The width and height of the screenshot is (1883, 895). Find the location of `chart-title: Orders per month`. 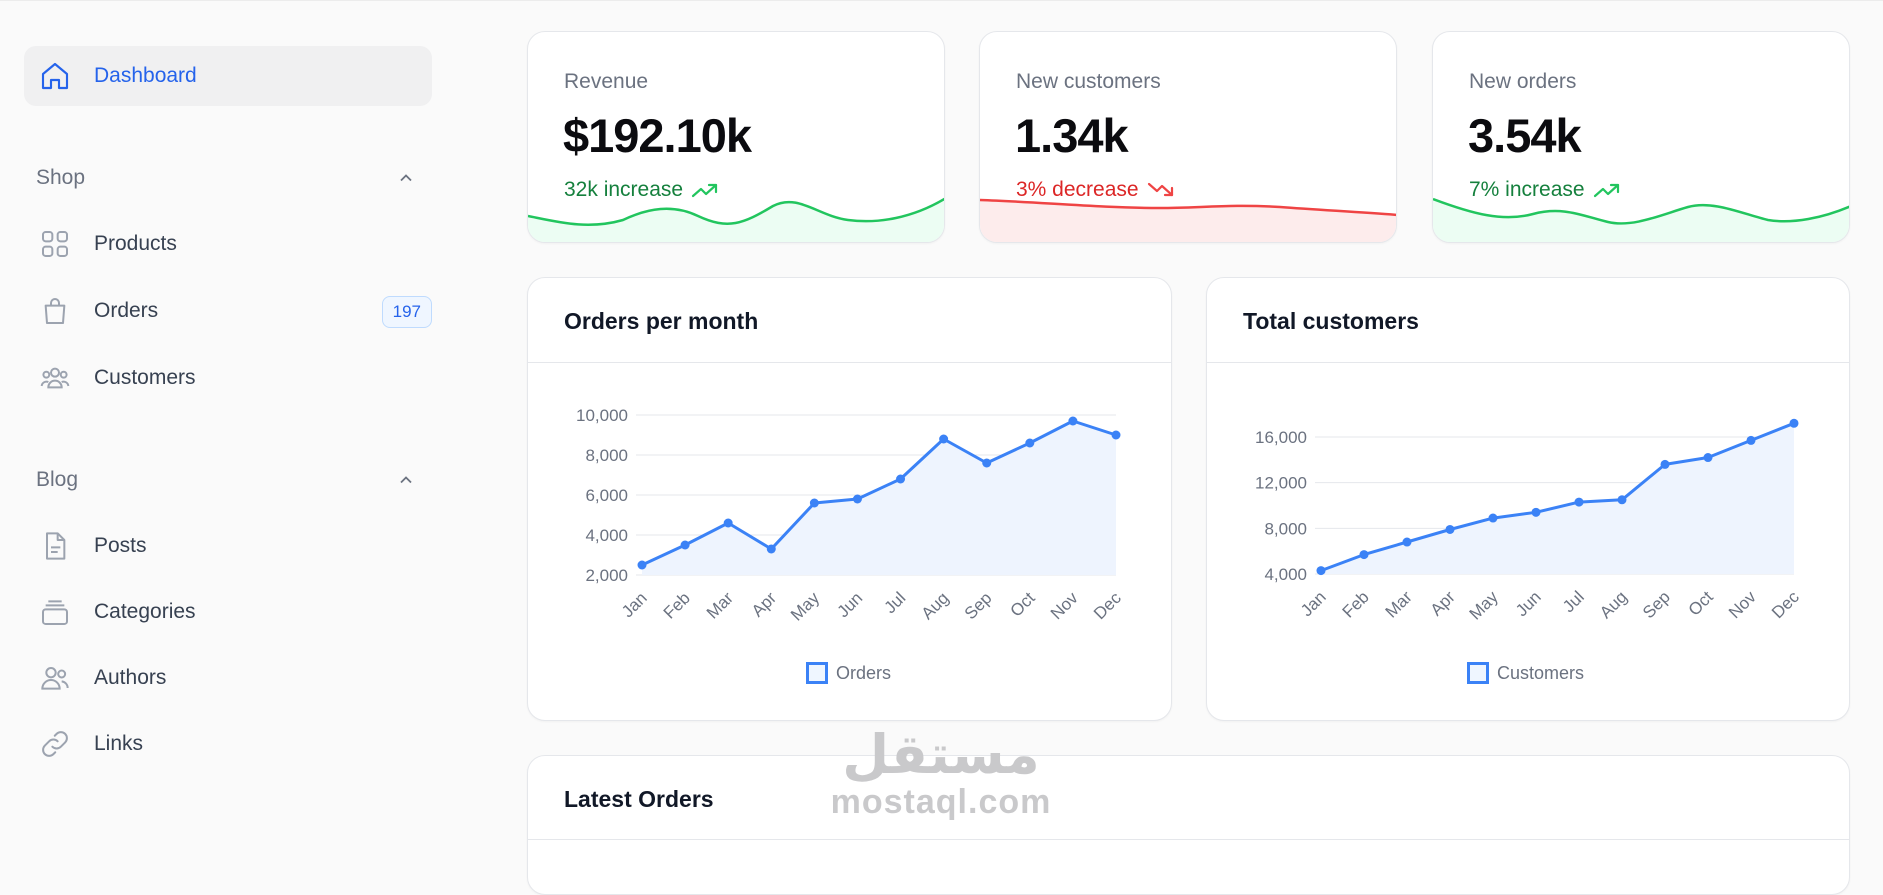

chart-title: Orders per month is located at coordinates (661, 321).